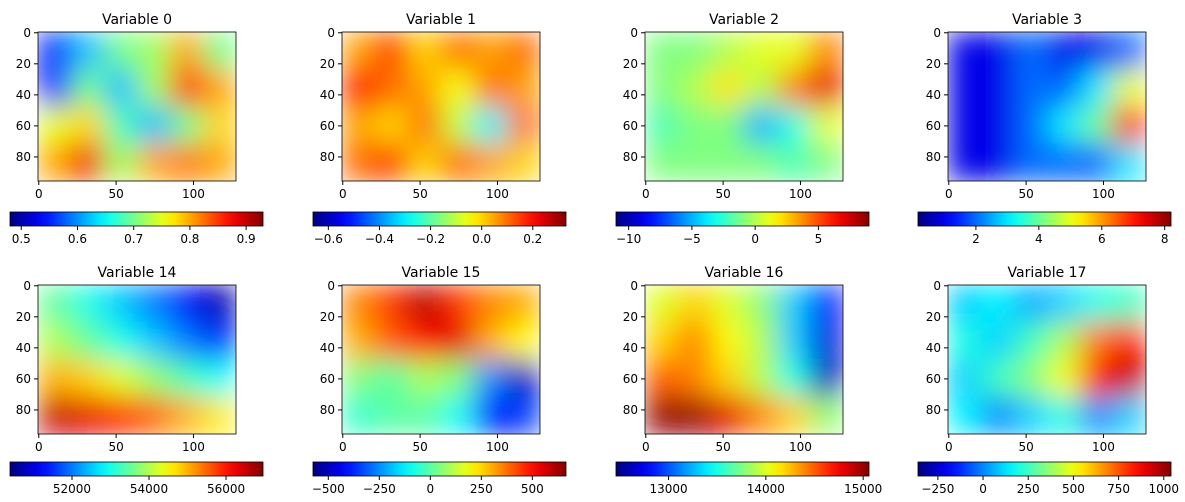 The width and height of the screenshot is (1185, 502). I want to click on subplot-title: Variable 14, so click(137, 273).